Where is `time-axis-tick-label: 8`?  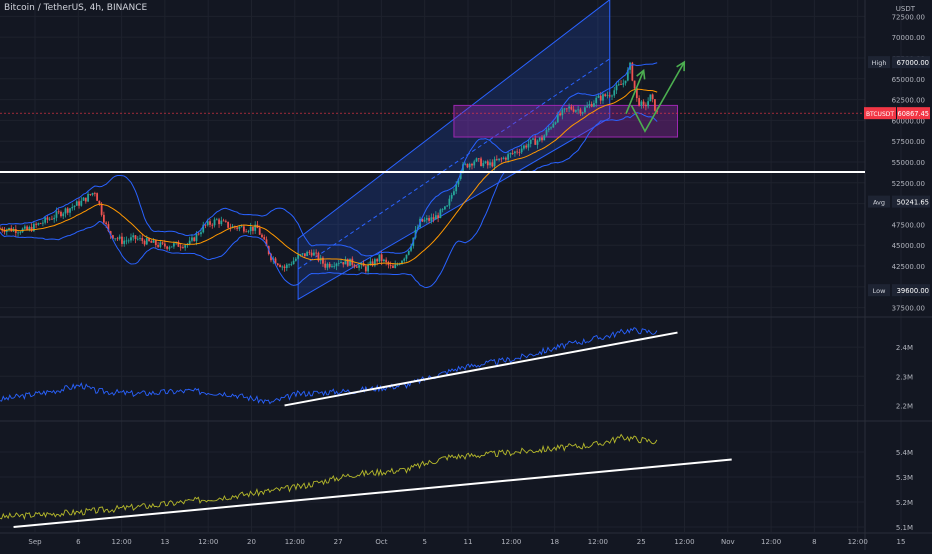
time-axis-tick-label: 8 is located at coordinates (814, 542).